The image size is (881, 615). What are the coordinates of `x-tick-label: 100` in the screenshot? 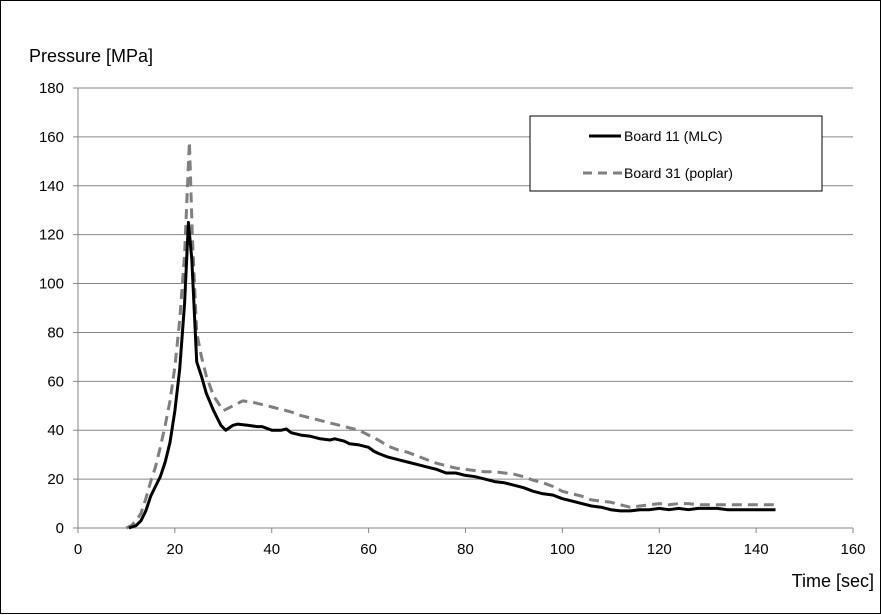 It's located at (562, 549).